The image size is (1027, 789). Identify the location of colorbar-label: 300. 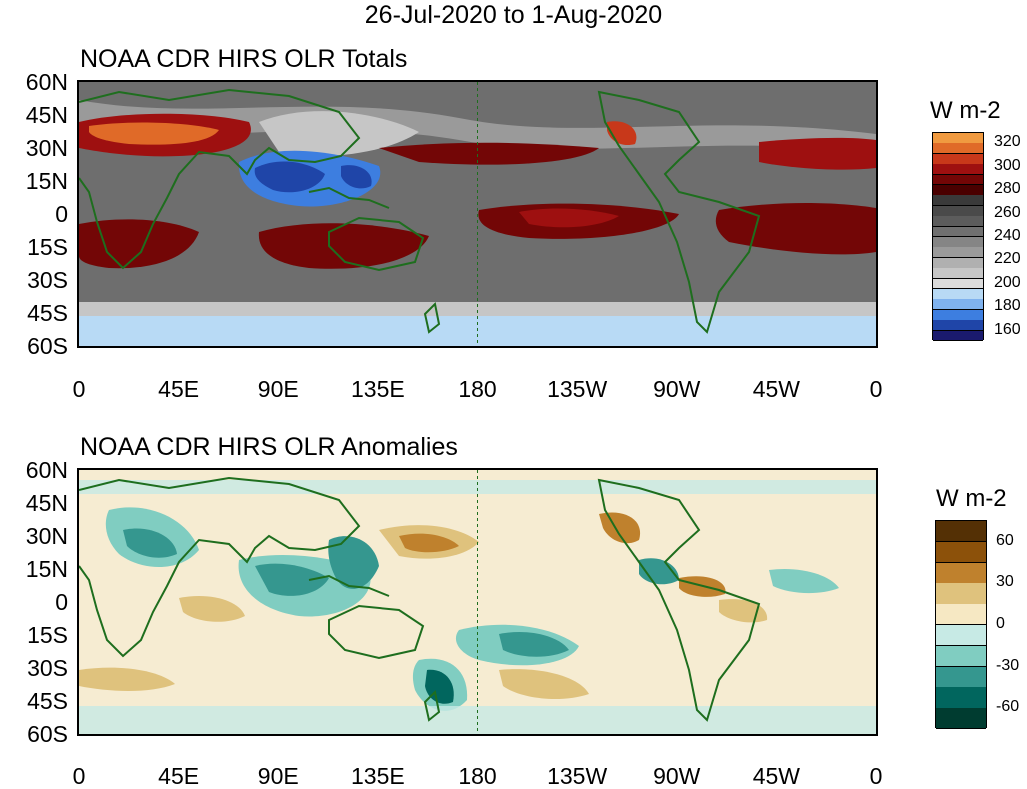
(1007, 165).